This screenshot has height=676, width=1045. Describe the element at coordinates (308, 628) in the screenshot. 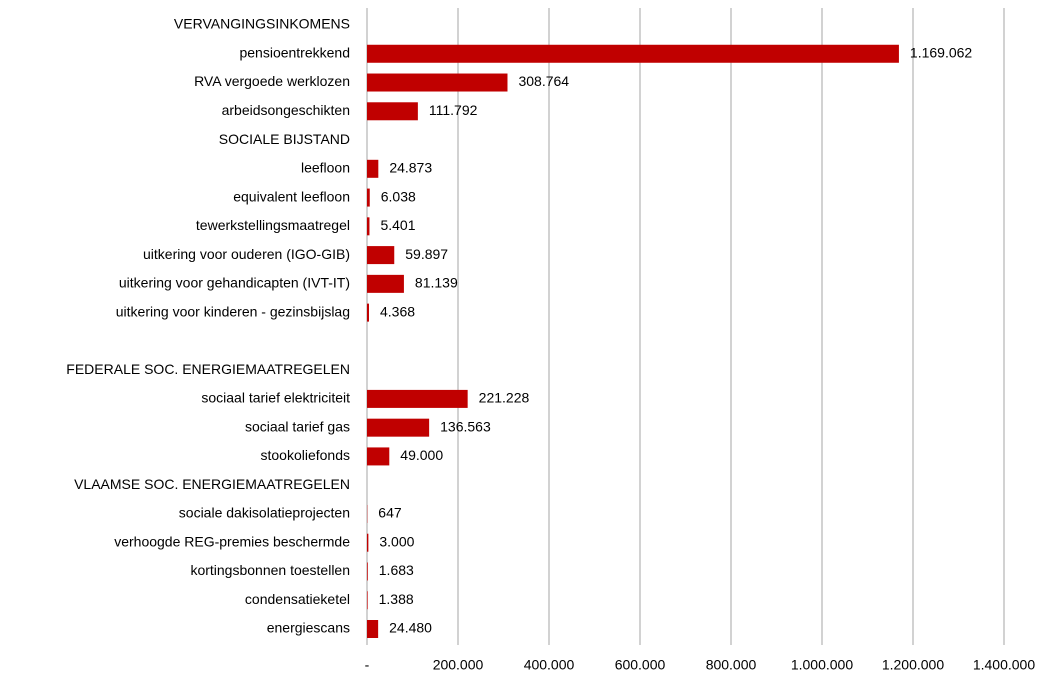

I see `y-tick-label: energiescans` at that location.